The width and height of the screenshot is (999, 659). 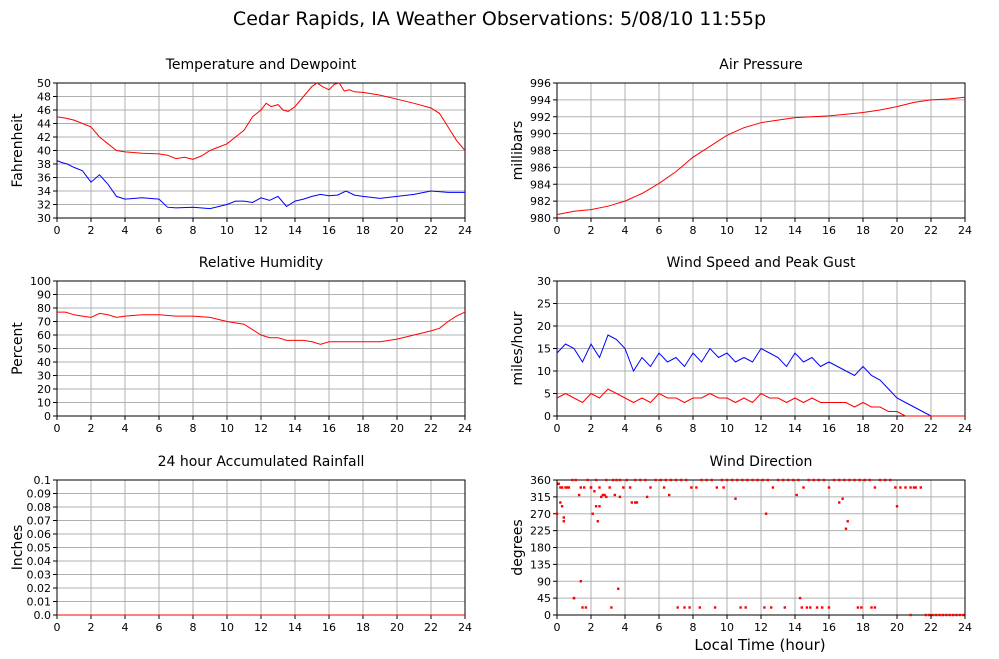 What do you see at coordinates (44, 97) in the screenshot?
I see `y-tick-label: 48` at bounding box center [44, 97].